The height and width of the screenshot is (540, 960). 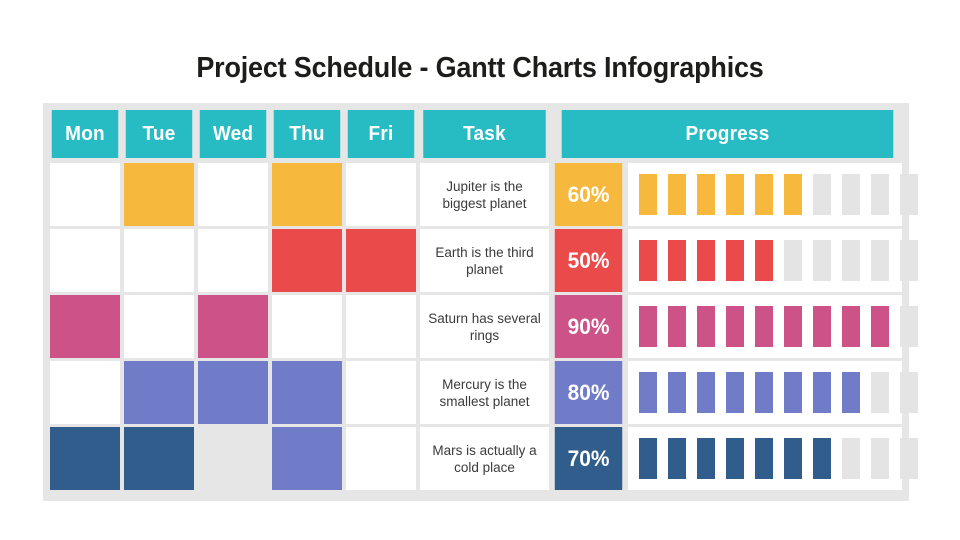 What do you see at coordinates (484, 194) in the screenshot?
I see `task-label: Jupiter is the biggest planet` at bounding box center [484, 194].